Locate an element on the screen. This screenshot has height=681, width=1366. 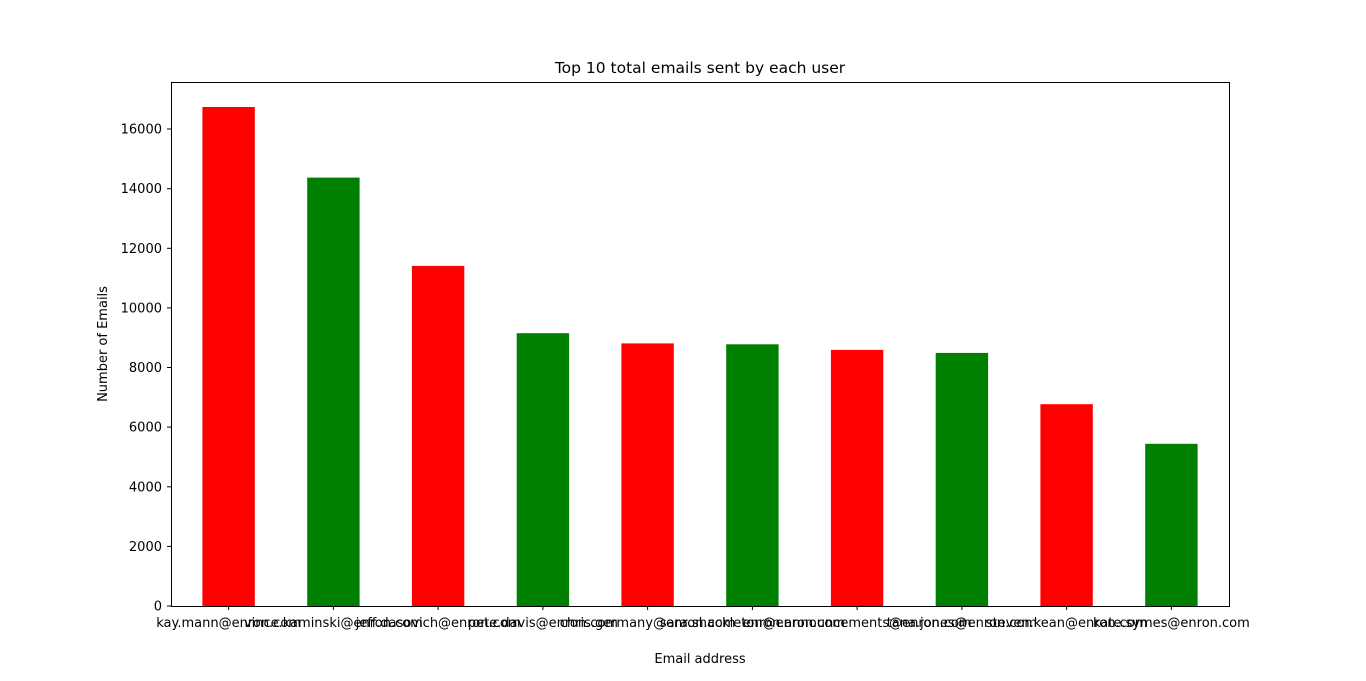
x-tick-label: enron.announcements@enron.com is located at coordinates (857, 623).